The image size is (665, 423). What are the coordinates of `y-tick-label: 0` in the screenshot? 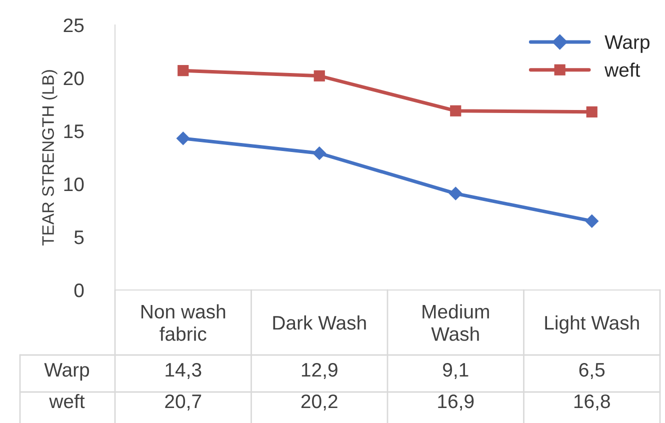 It's located at (79, 290).